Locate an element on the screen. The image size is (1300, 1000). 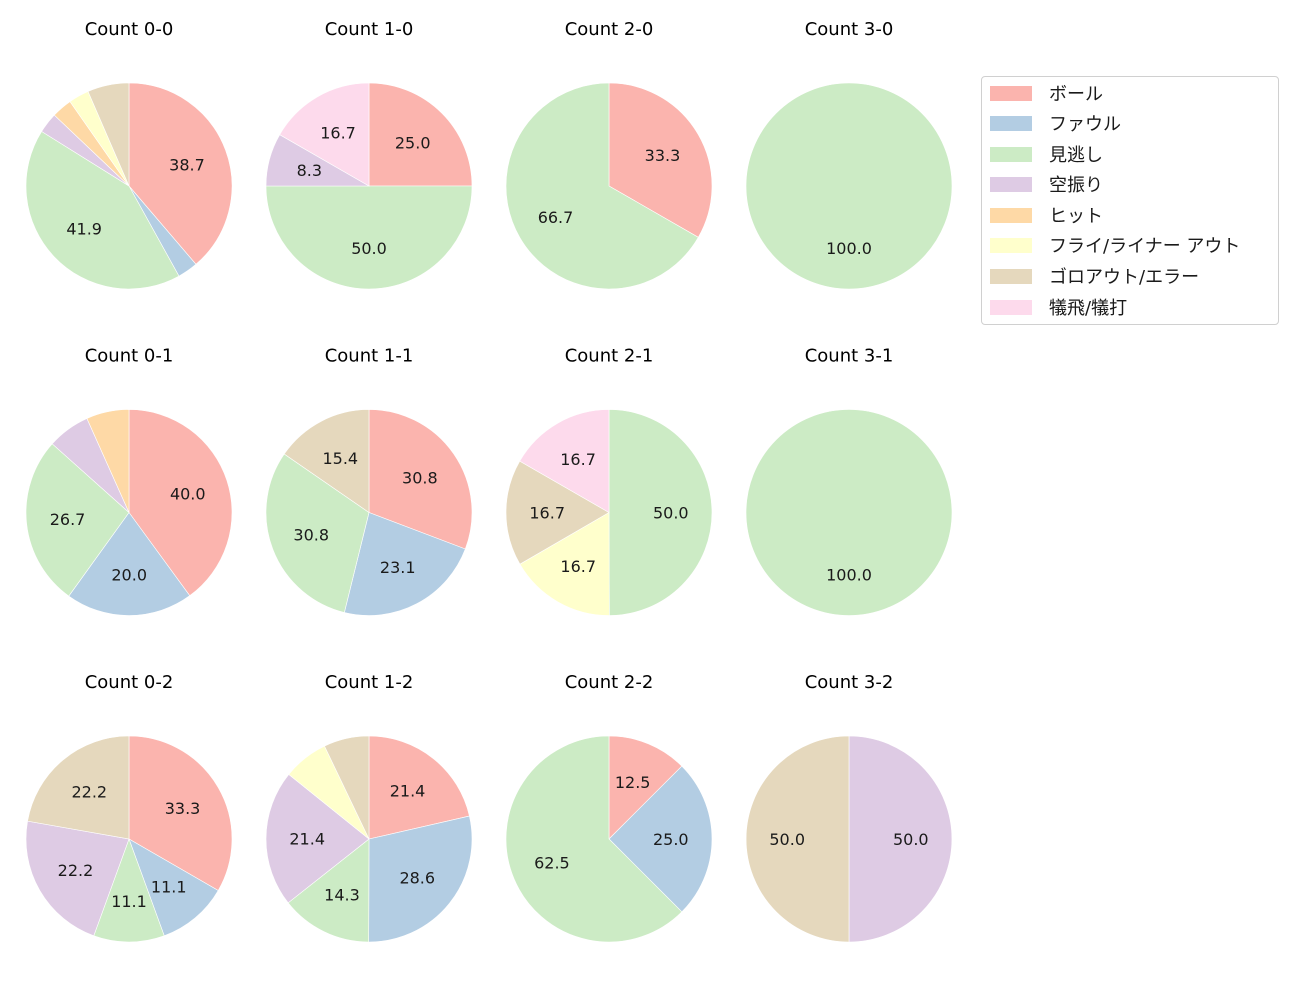
legend-item-foul: ファウル is located at coordinates (1055, 123).